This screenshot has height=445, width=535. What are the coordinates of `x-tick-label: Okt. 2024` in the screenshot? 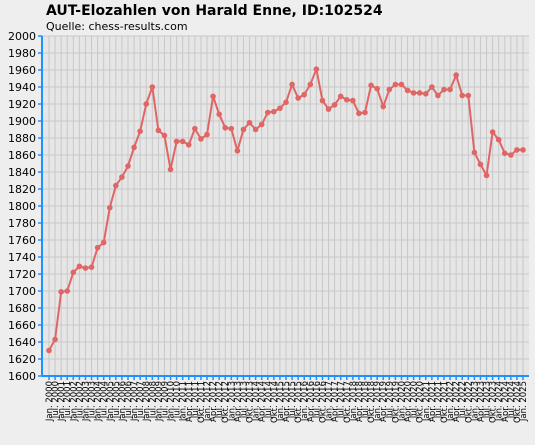 It's located at (518, 402).